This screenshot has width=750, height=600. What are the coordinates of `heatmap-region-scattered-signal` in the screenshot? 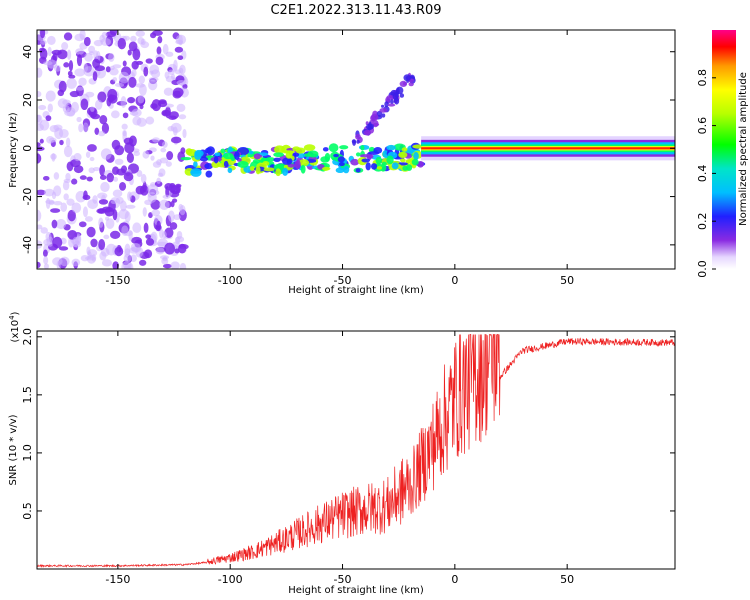 It's located at (303, 160).